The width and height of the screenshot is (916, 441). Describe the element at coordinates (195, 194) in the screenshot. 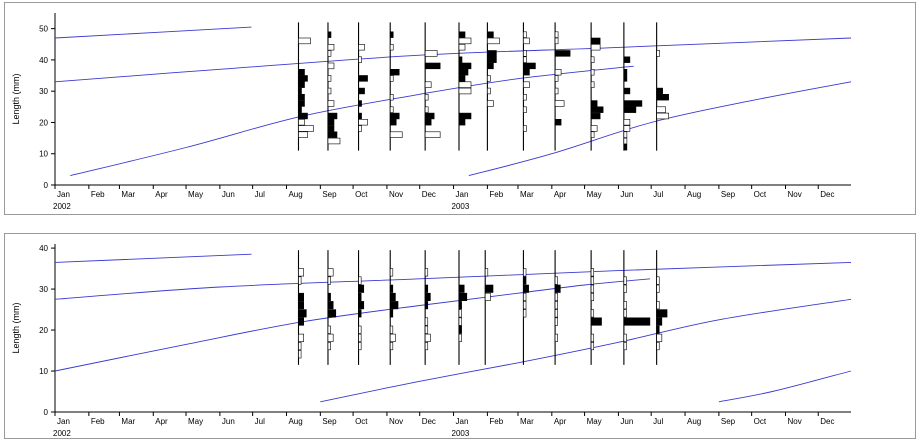

I see `x-tick-label: May` at that location.